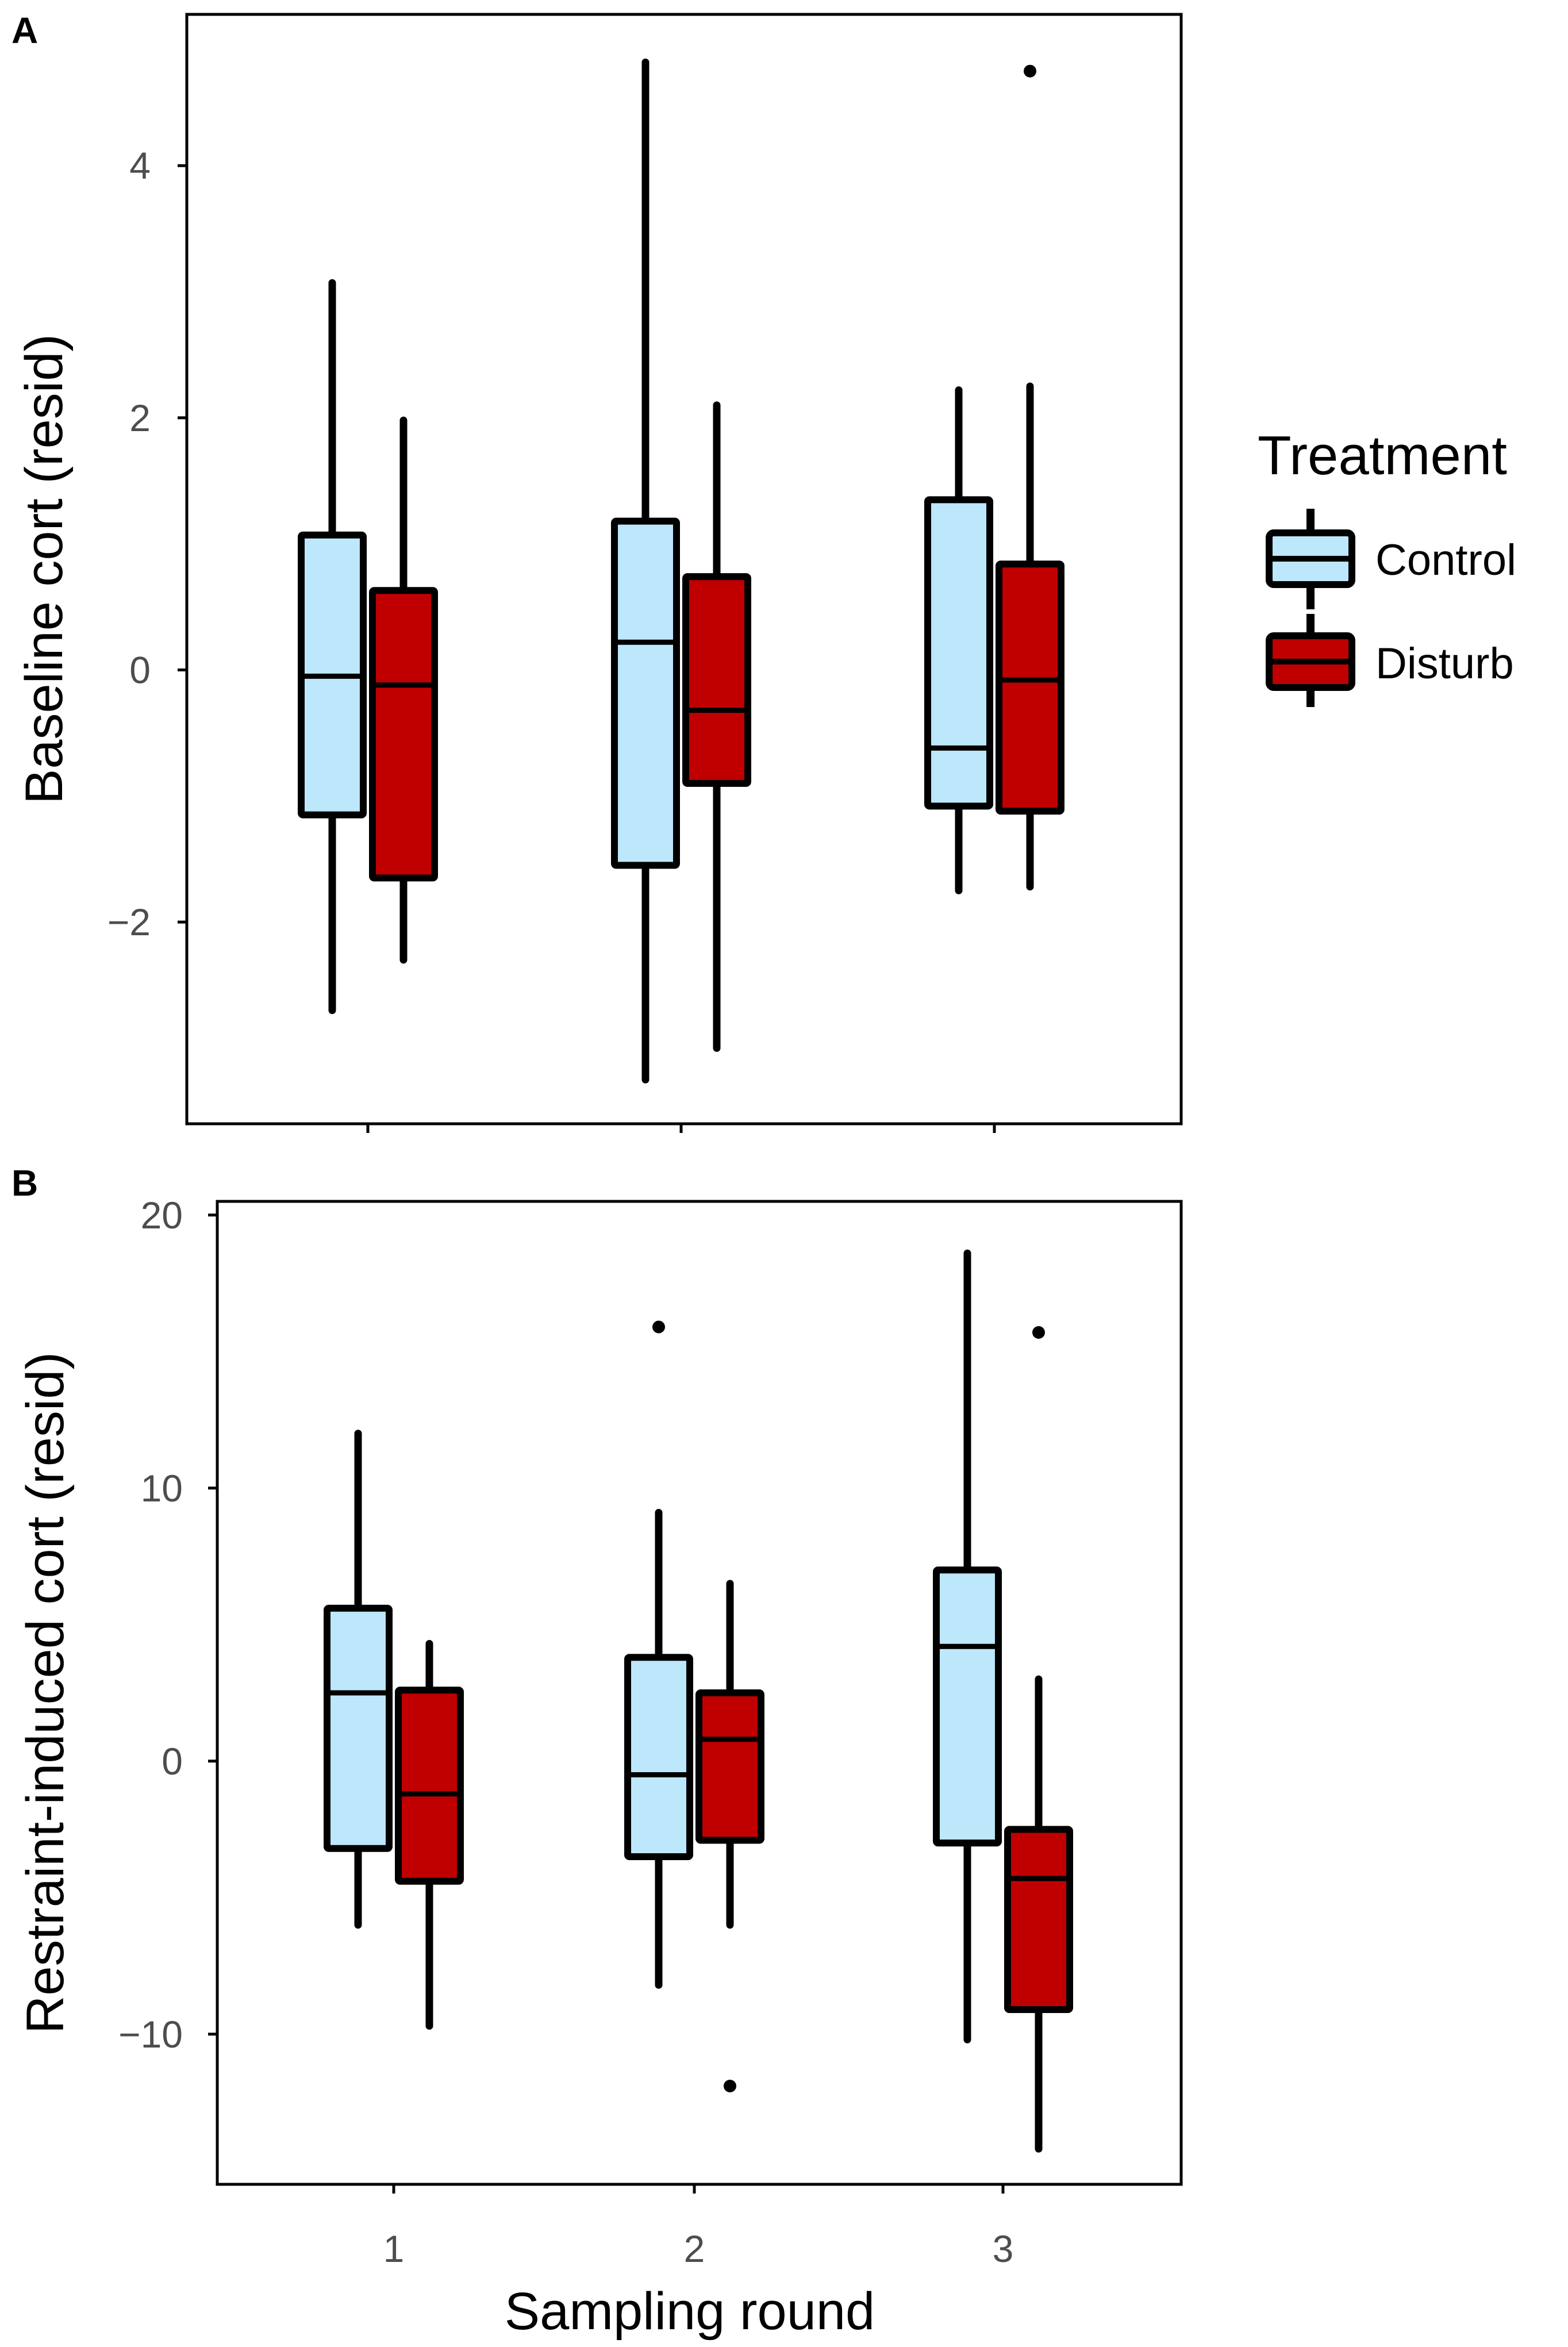 Image resolution: width=1568 pixels, height=2347 pixels. What do you see at coordinates (394, 2248) in the screenshot?
I see `x-tick-label: 1` at bounding box center [394, 2248].